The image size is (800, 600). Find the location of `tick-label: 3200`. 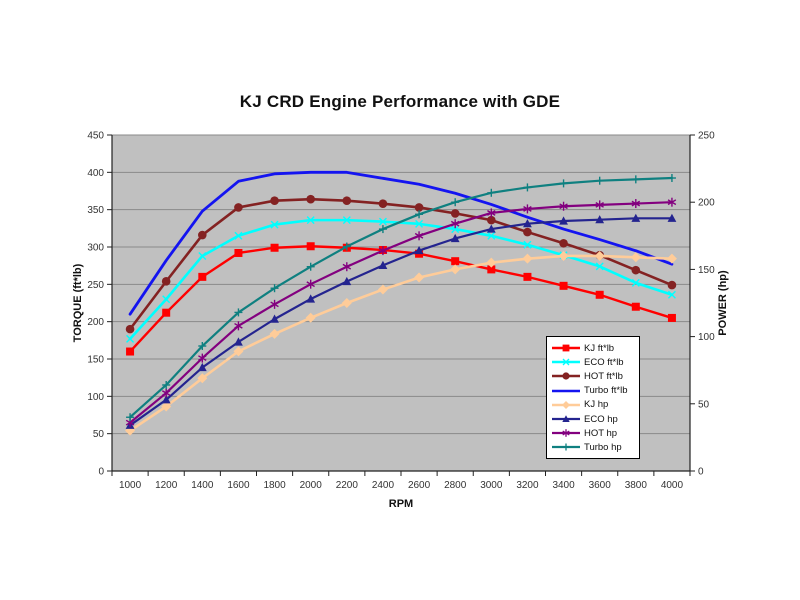

tick-label: 3200 is located at coordinates (527, 485).